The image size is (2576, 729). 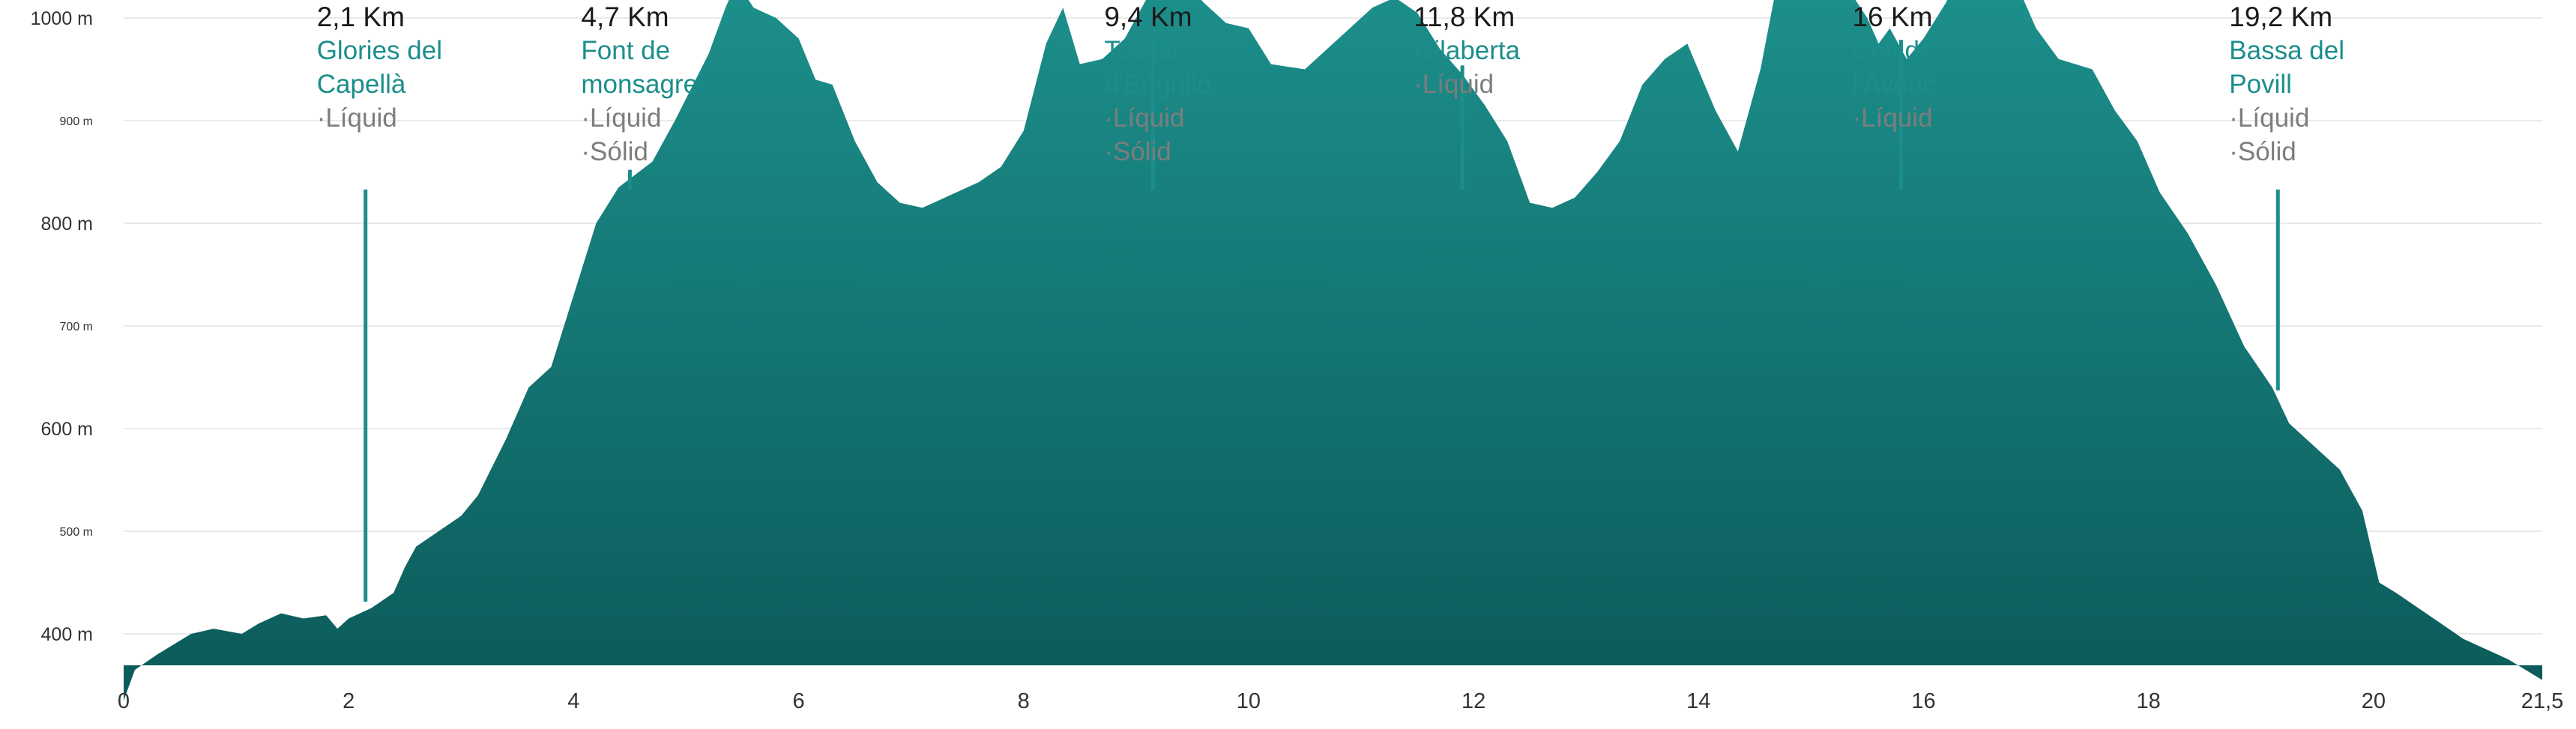 What do you see at coordinates (62, 18) in the screenshot?
I see `y-tick-label: 1000 m` at bounding box center [62, 18].